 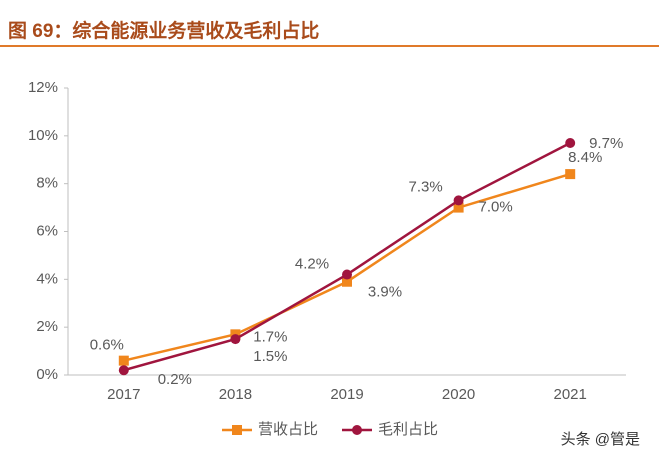 I want to click on data-label: 9.7%, so click(x=606, y=143).